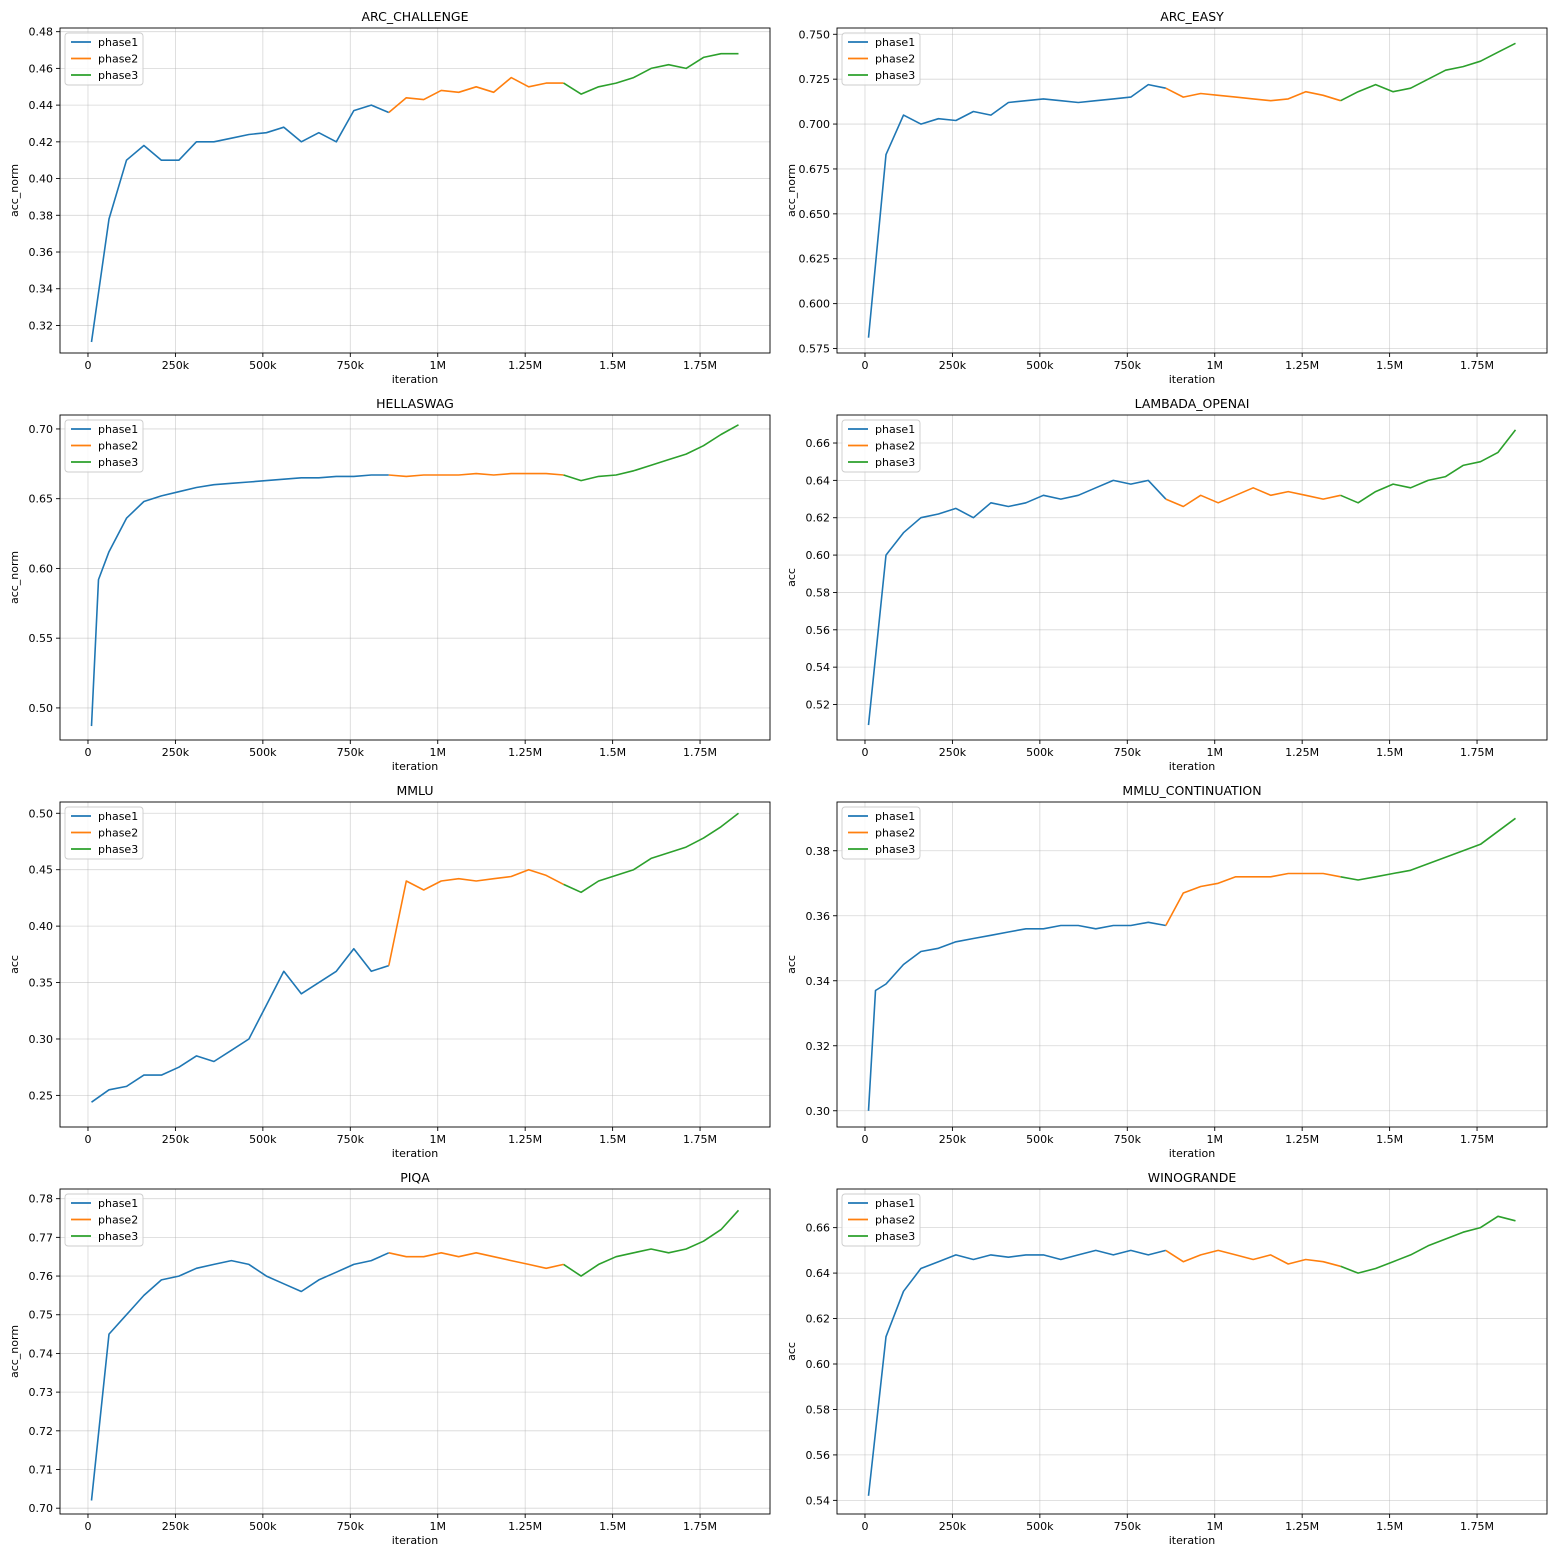  I want to click on chart-6-title: PIQA, so click(415, 1177).